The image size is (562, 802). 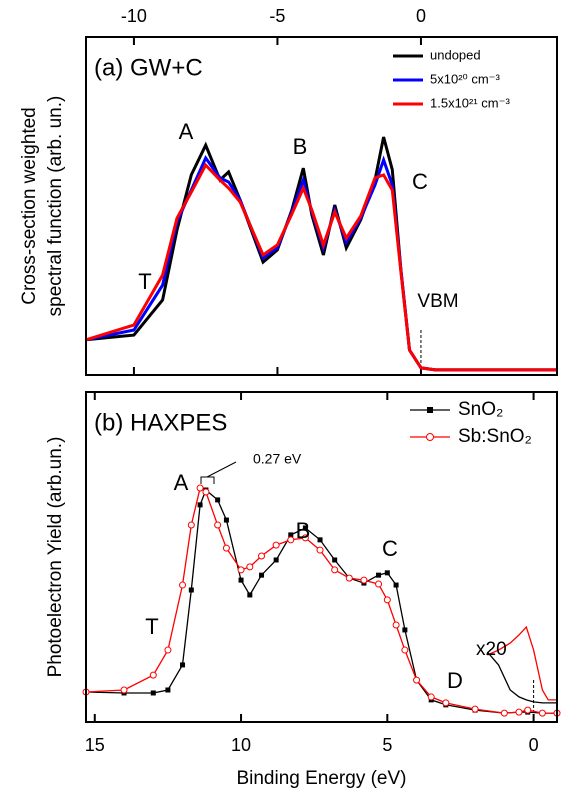 What do you see at coordinates (321, 778) in the screenshot?
I see `x-axis-label: Binding Energy (eV)` at bounding box center [321, 778].